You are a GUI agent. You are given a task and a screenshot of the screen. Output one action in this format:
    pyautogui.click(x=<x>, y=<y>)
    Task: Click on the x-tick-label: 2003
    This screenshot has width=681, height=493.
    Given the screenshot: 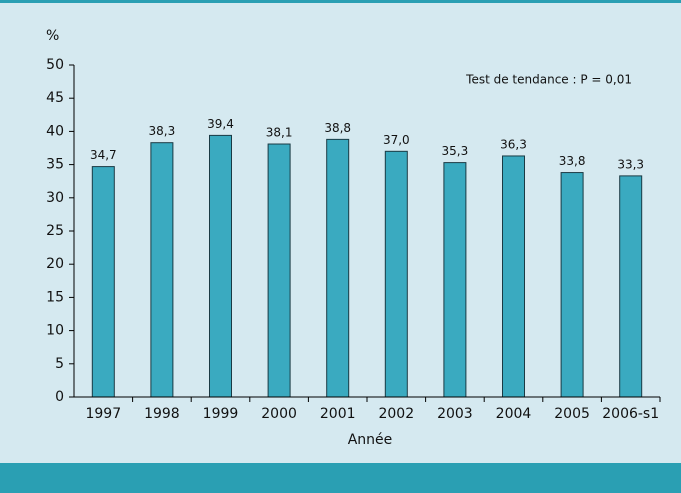 What is the action you would take?
    pyautogui.click(x=455, y=414)
    